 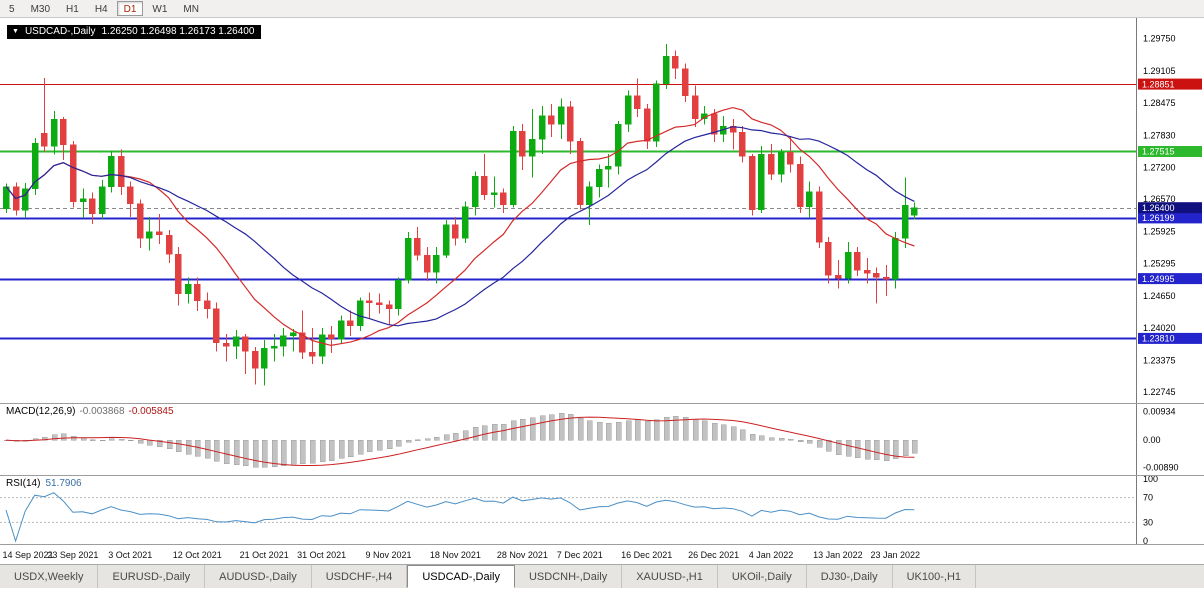 I want to click on rsi-levels, so click(x=568, y=510).